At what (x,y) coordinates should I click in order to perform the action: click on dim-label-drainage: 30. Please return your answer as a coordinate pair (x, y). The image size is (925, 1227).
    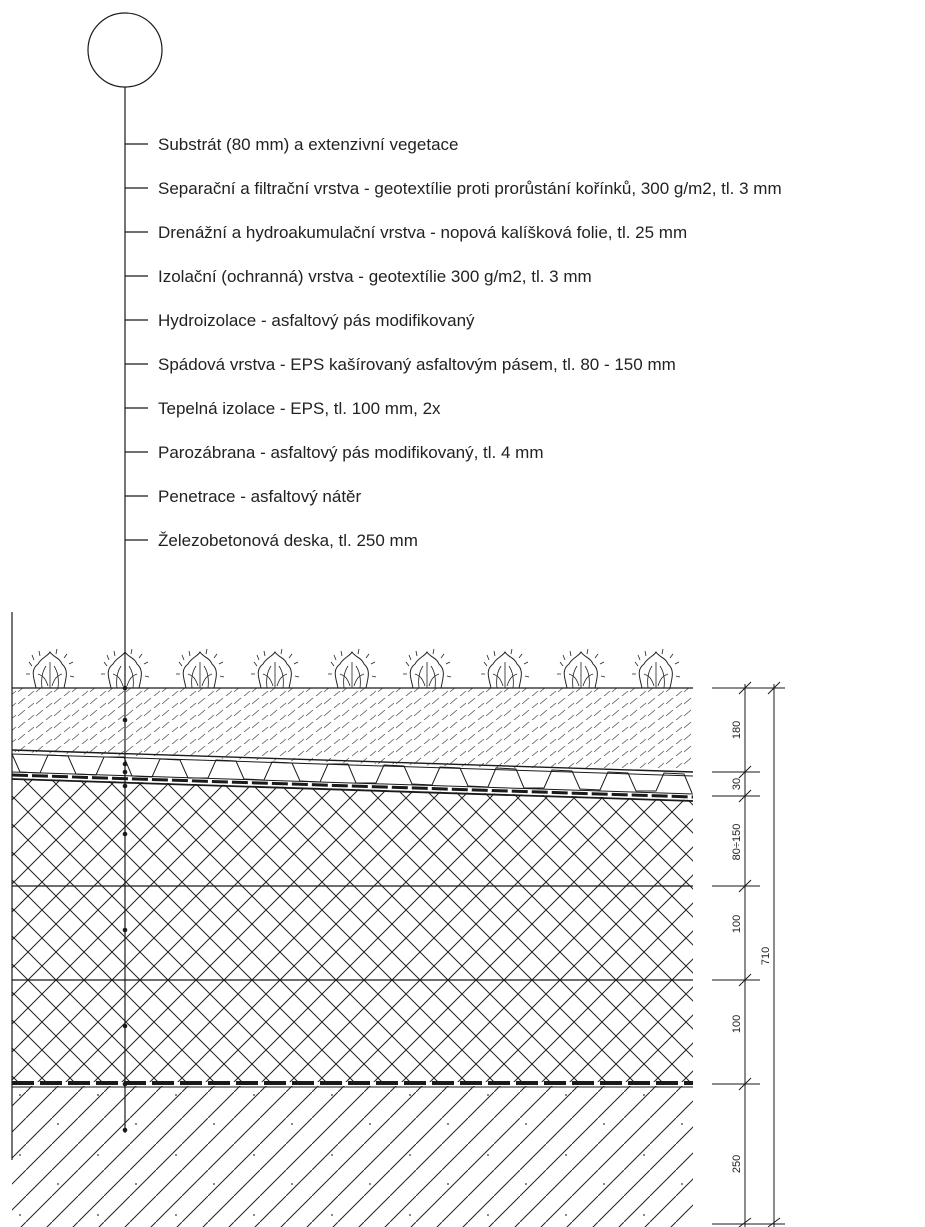
    Looking at the image, I should click on (737, 784).